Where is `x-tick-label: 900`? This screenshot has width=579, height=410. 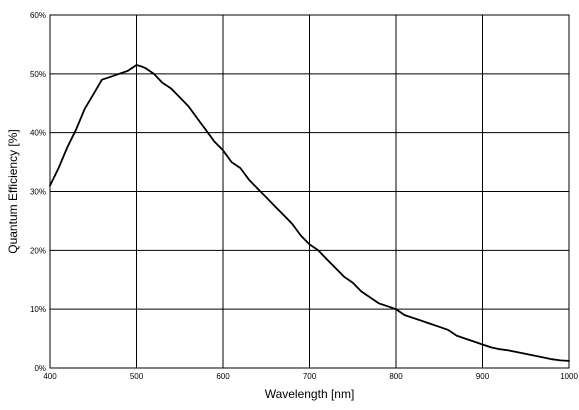
x-tick-label: 900 is located at coordinates (483, 376).